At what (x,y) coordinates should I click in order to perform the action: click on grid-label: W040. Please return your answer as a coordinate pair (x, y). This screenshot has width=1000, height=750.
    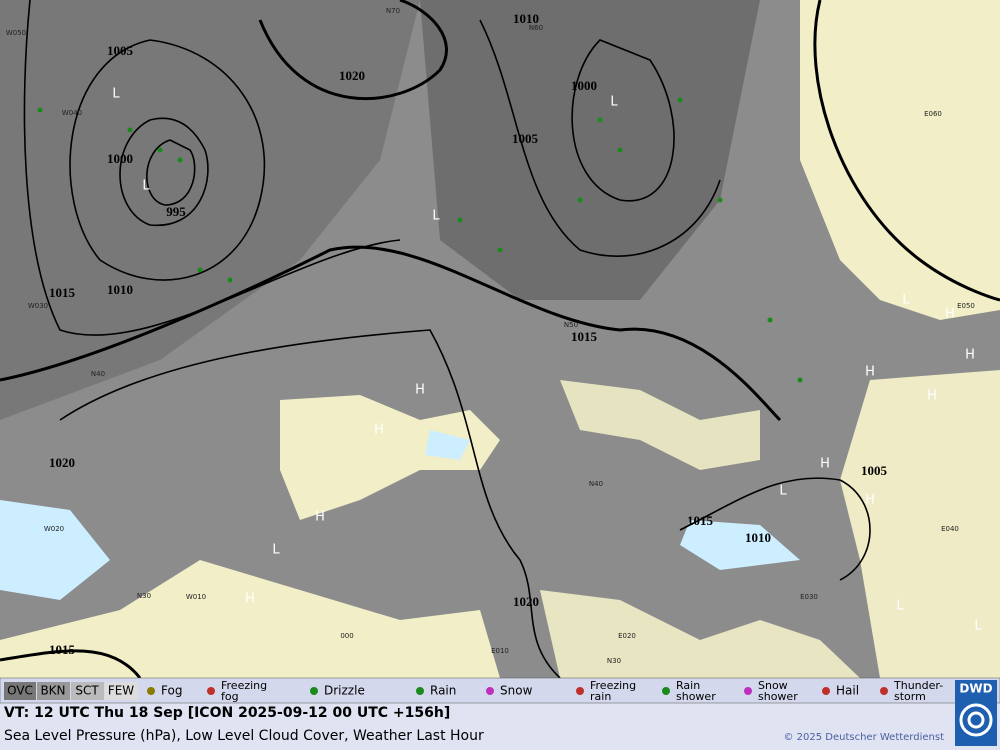
    Looking at the image, I should click on (72, 113).